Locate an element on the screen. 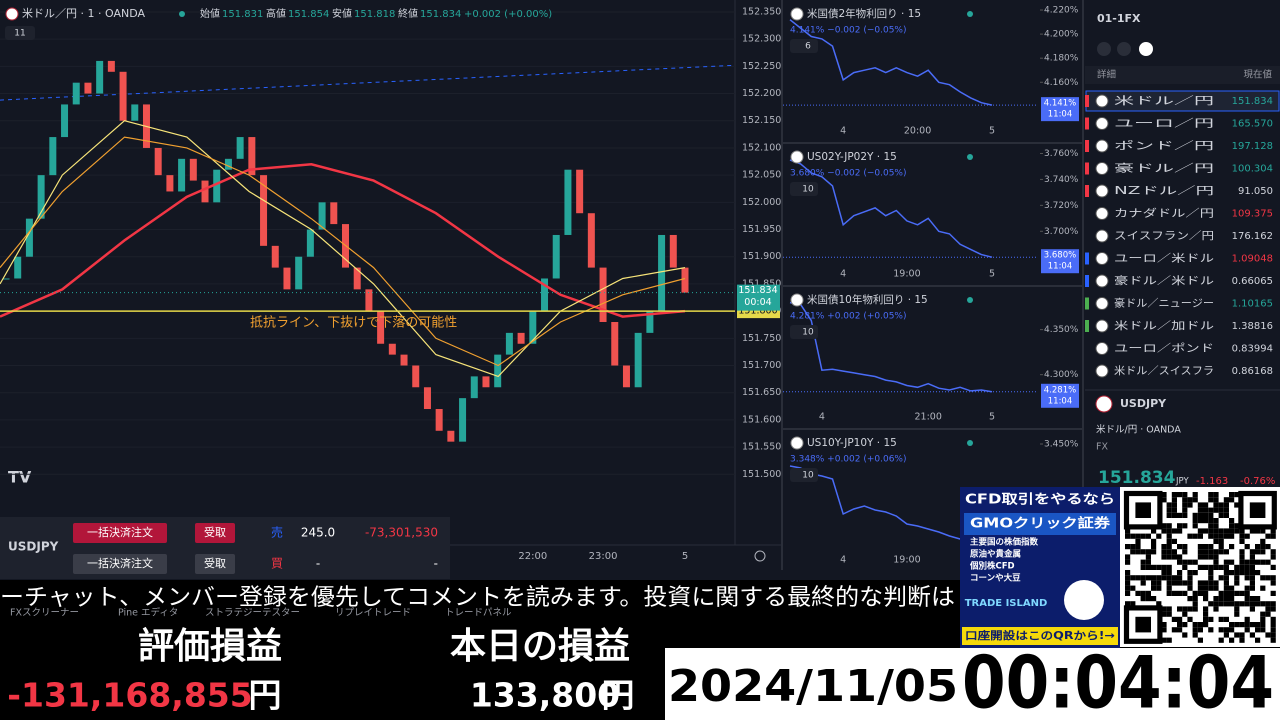 The image size is (1280, 720). status-dot is located at coordinates (970, 14).